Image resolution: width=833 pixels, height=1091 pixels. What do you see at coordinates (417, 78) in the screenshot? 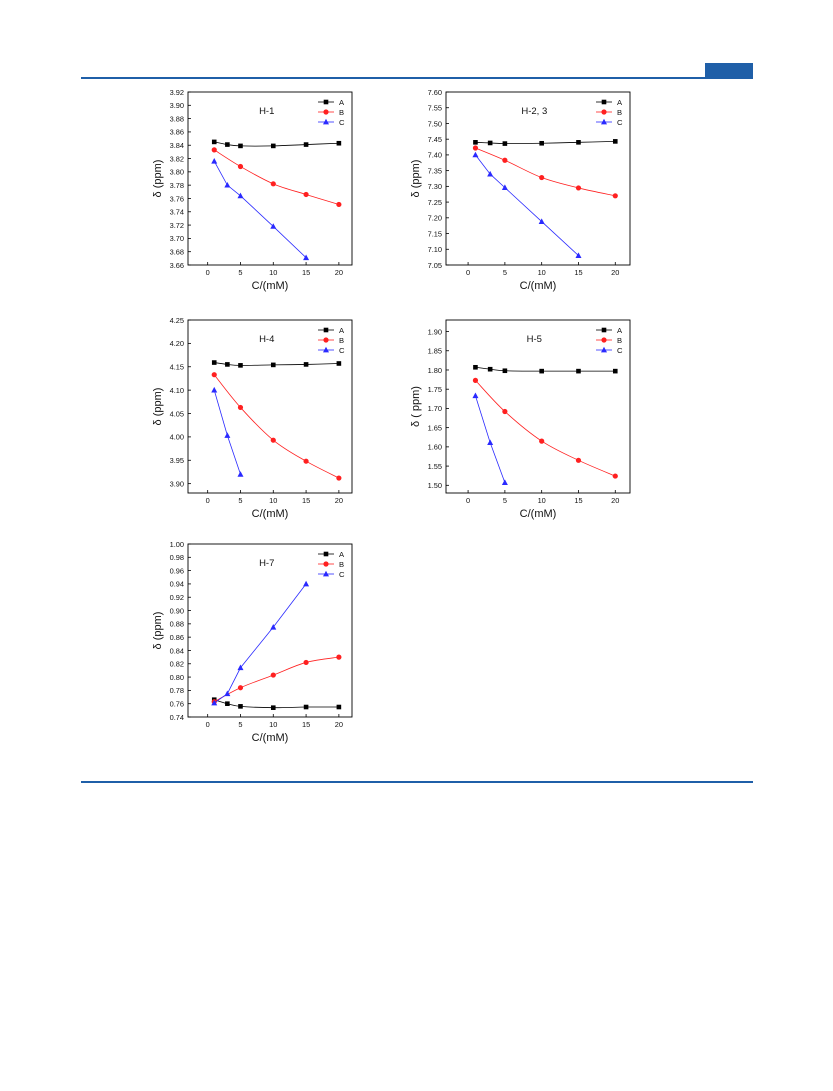
I see `top-rule` at bounding box center [417, 78].